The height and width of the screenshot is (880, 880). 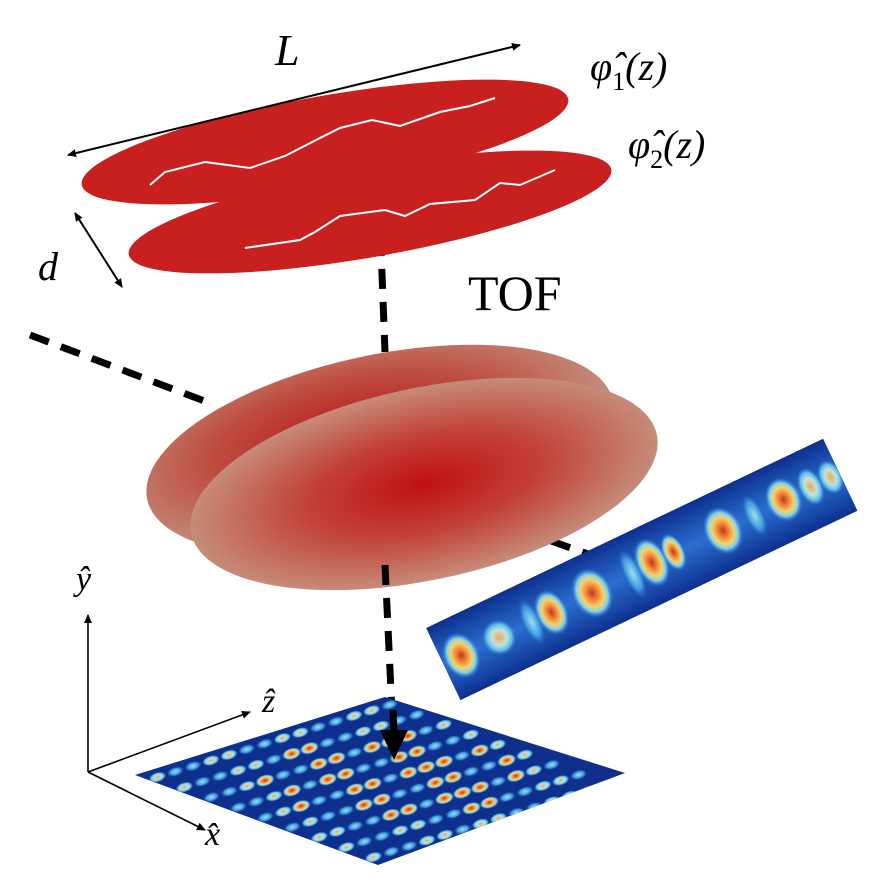 I want to click on svg-text: φ̂1(z), so click(x=628, y=70).